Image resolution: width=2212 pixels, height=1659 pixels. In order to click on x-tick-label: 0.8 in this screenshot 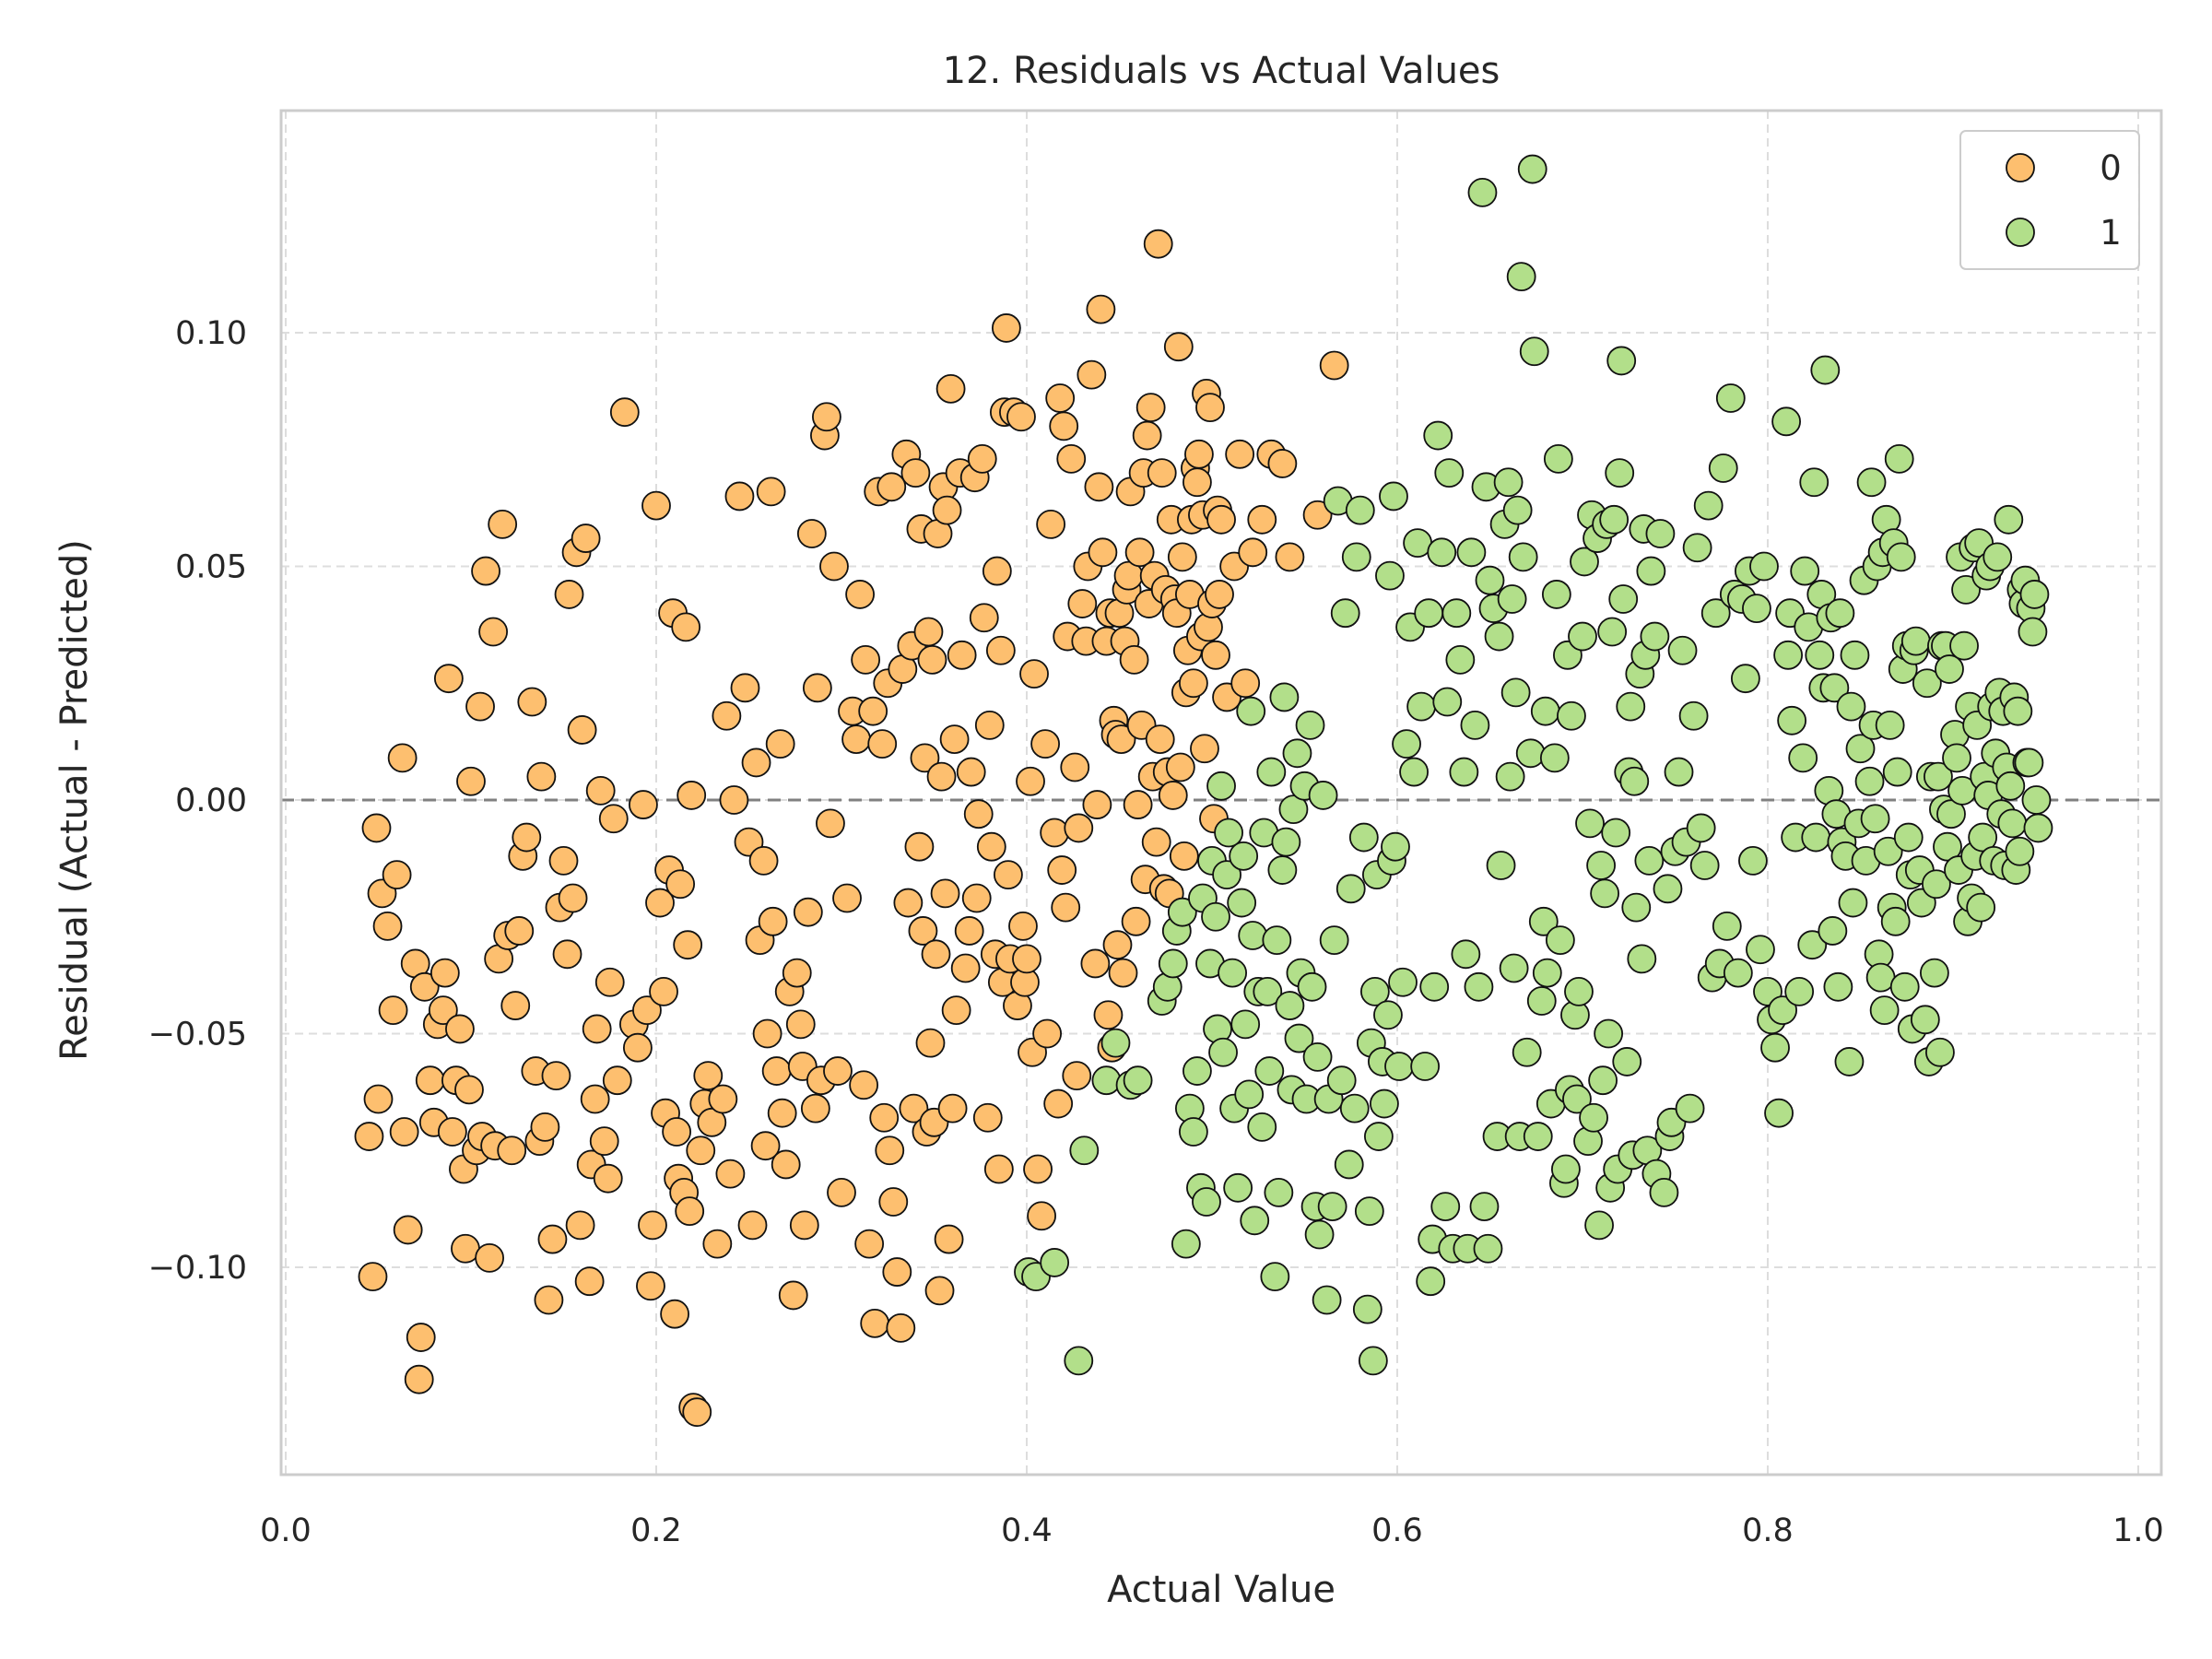, I will do `click(1768, 1530)`.